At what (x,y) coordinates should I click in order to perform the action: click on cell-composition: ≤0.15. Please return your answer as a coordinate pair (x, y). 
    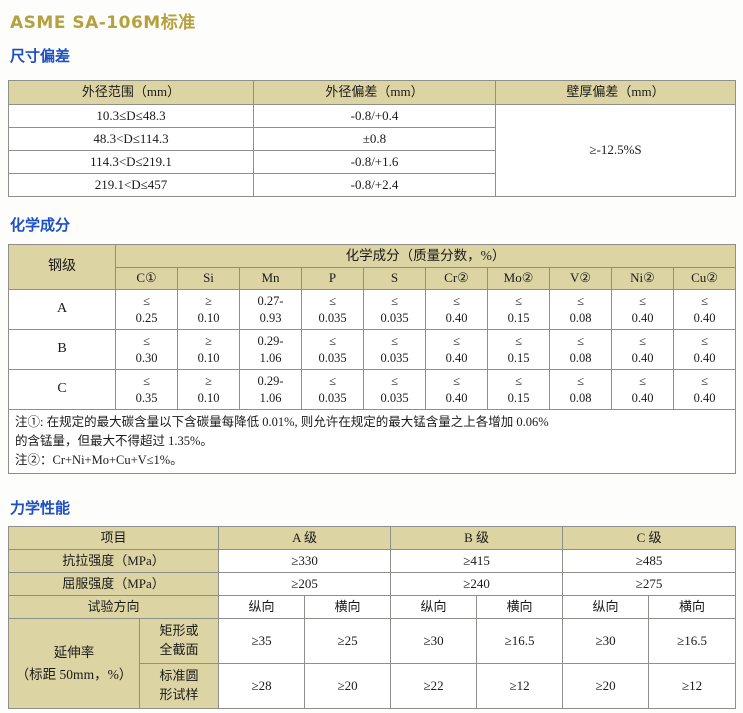
    Looking at the image, I should click on (518, 309).